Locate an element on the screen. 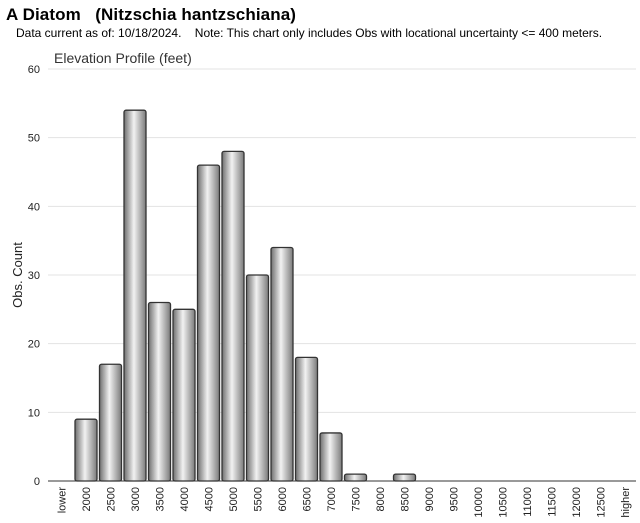 Image resolution: width=640 pixels, height=523 pixels. x-tick-label: 8500 is located at coordinates (406, 499).